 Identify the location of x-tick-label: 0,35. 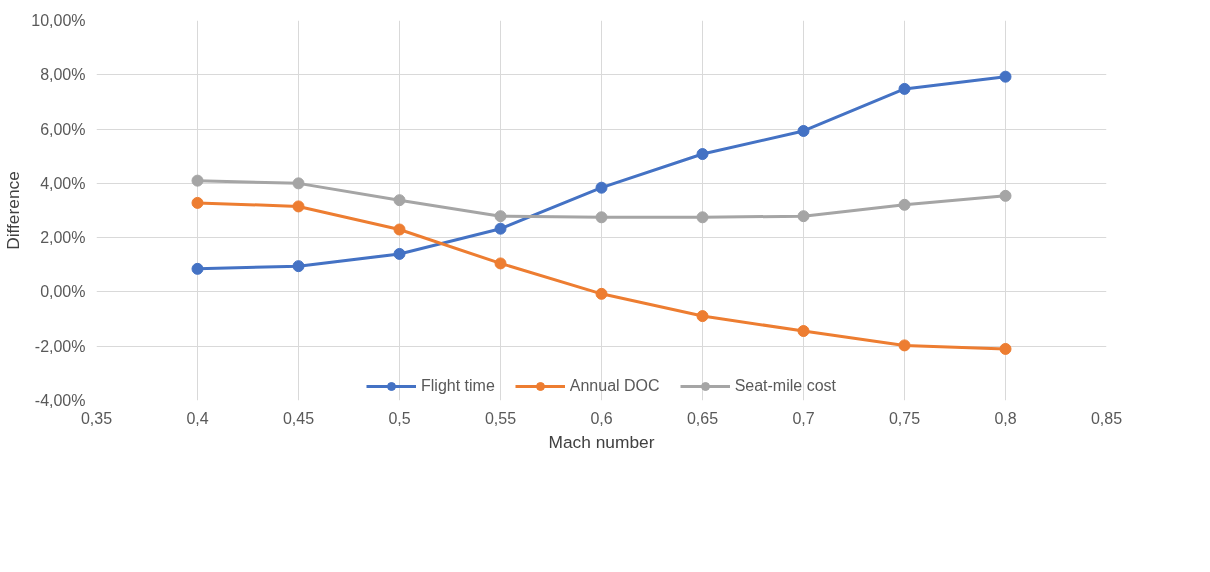
(96, 418).